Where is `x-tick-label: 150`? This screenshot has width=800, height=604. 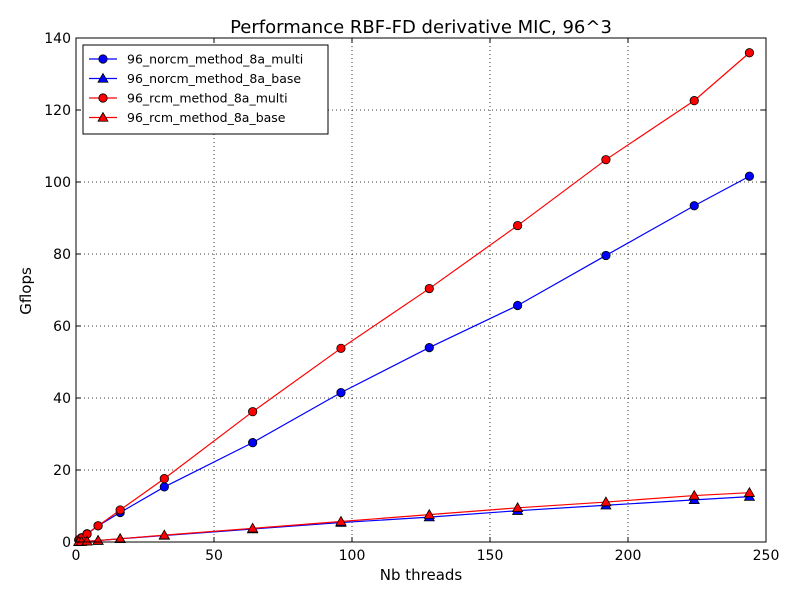 x-tick-label: 150 is located at coordinates (490, 556).